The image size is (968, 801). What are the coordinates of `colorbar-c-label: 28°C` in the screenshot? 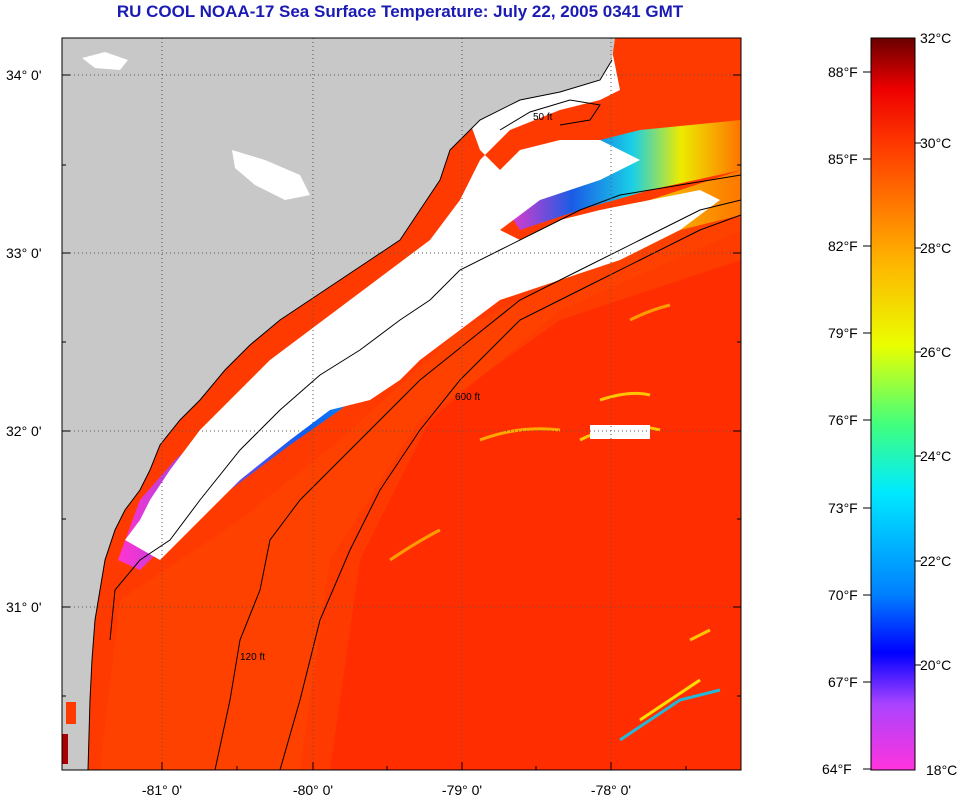 It's located at (935, 248).